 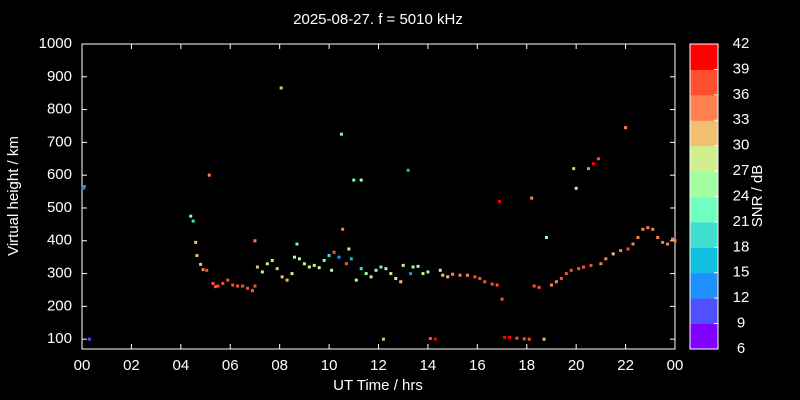 I want to click on colorbar-tick-label: 9, so click(x=741, y=323).